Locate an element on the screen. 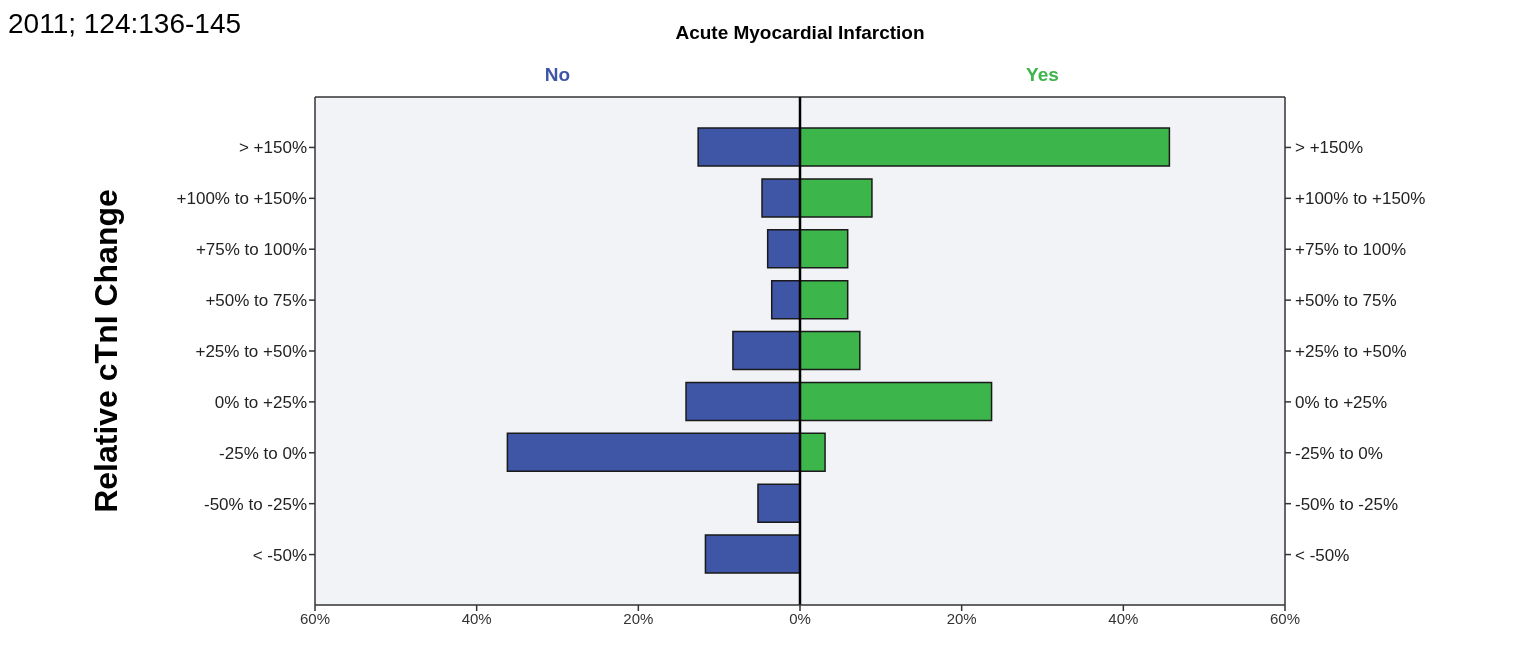 The image size is (1526, 650). y-axis-title: Relative cTnI Change is located at coordinates (106, 351).